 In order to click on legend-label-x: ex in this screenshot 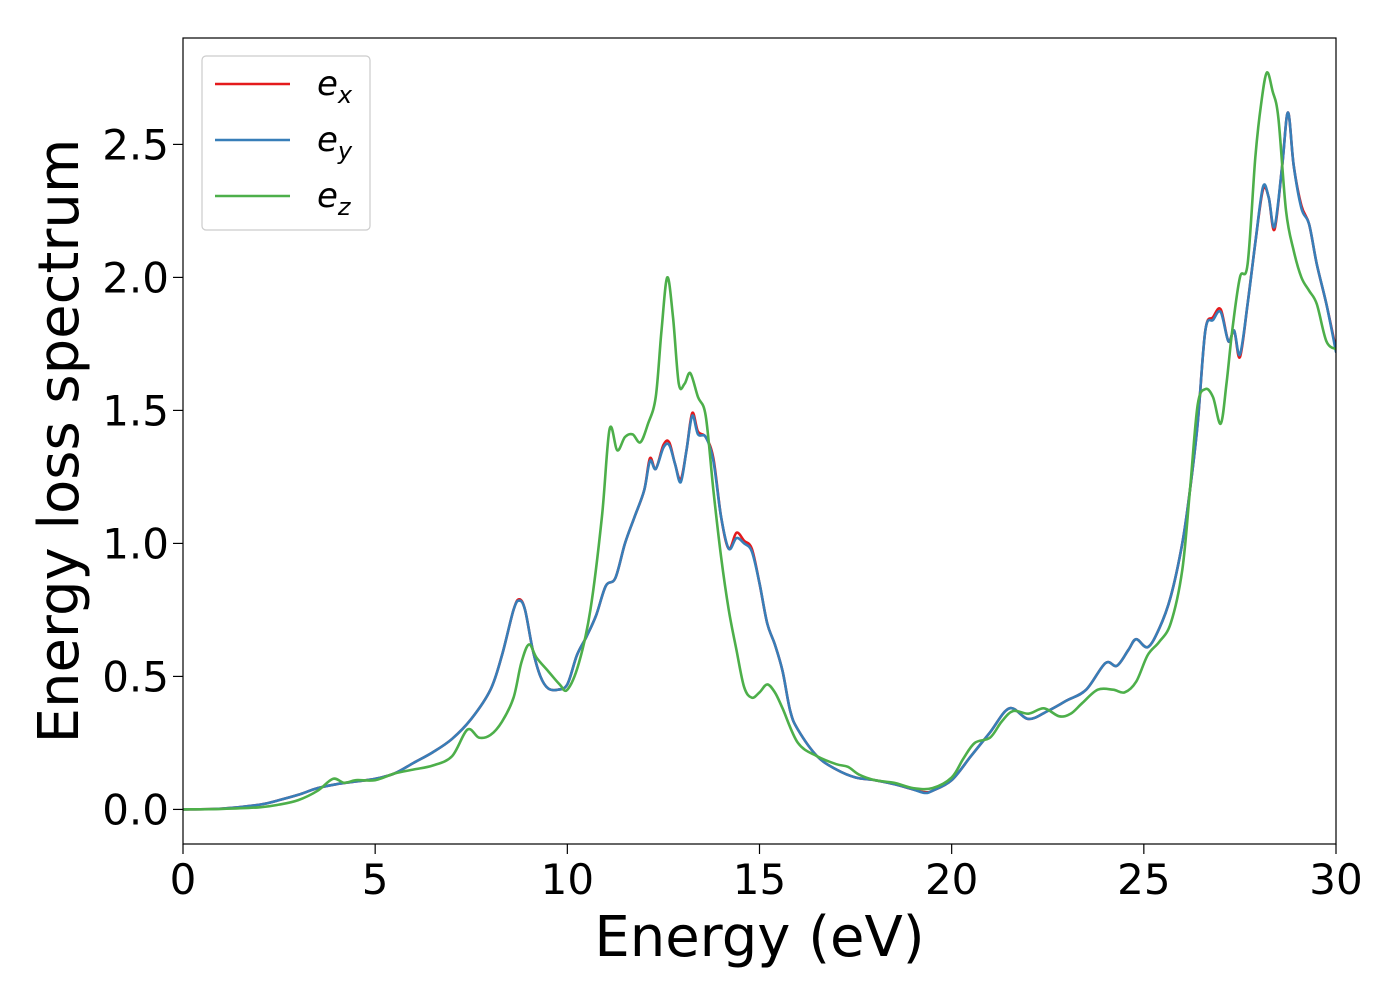, I will do `click(335, 86)`.